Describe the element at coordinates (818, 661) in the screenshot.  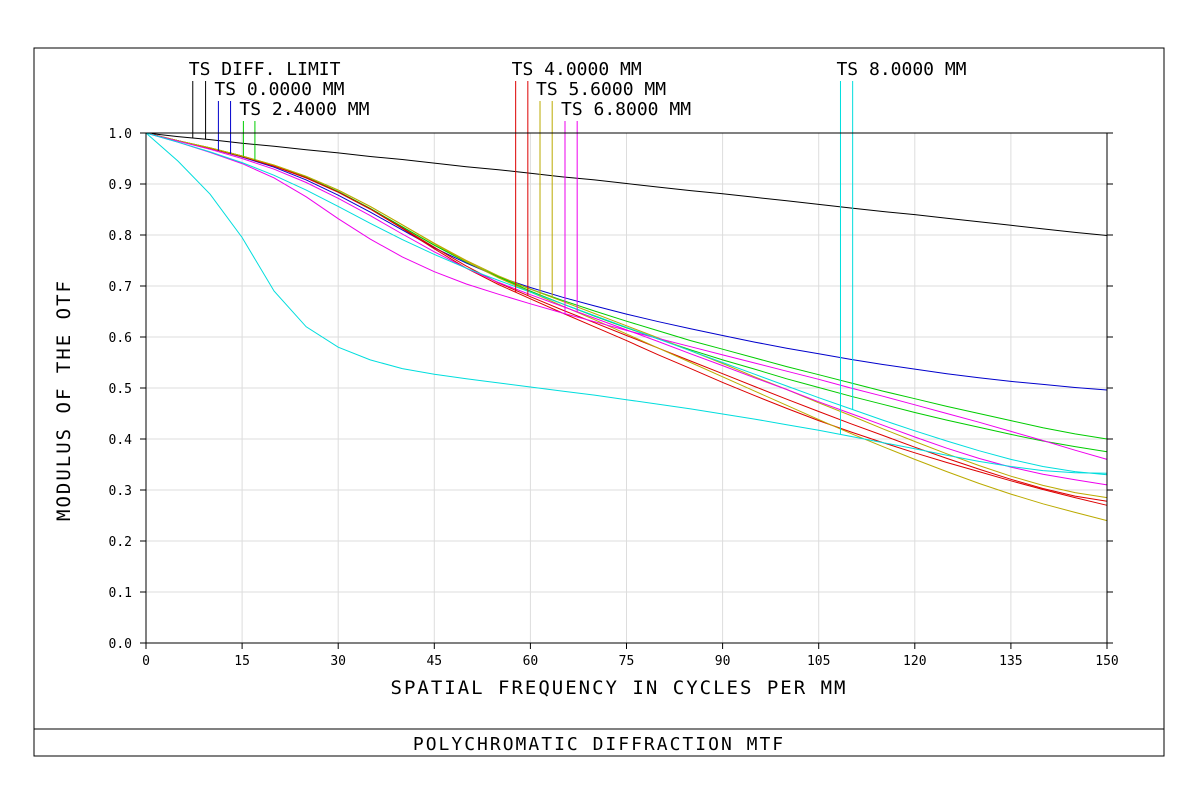
I see `x-tick-label: 105` at that location.